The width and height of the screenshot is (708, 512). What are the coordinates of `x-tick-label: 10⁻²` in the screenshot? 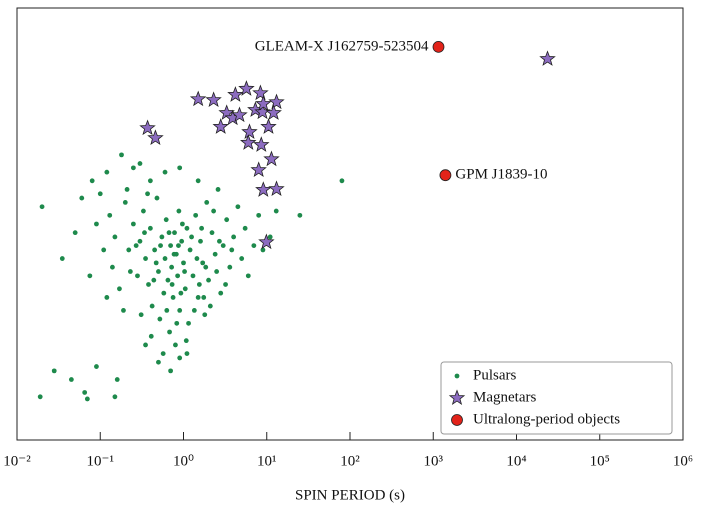 It's located at (17, 461).